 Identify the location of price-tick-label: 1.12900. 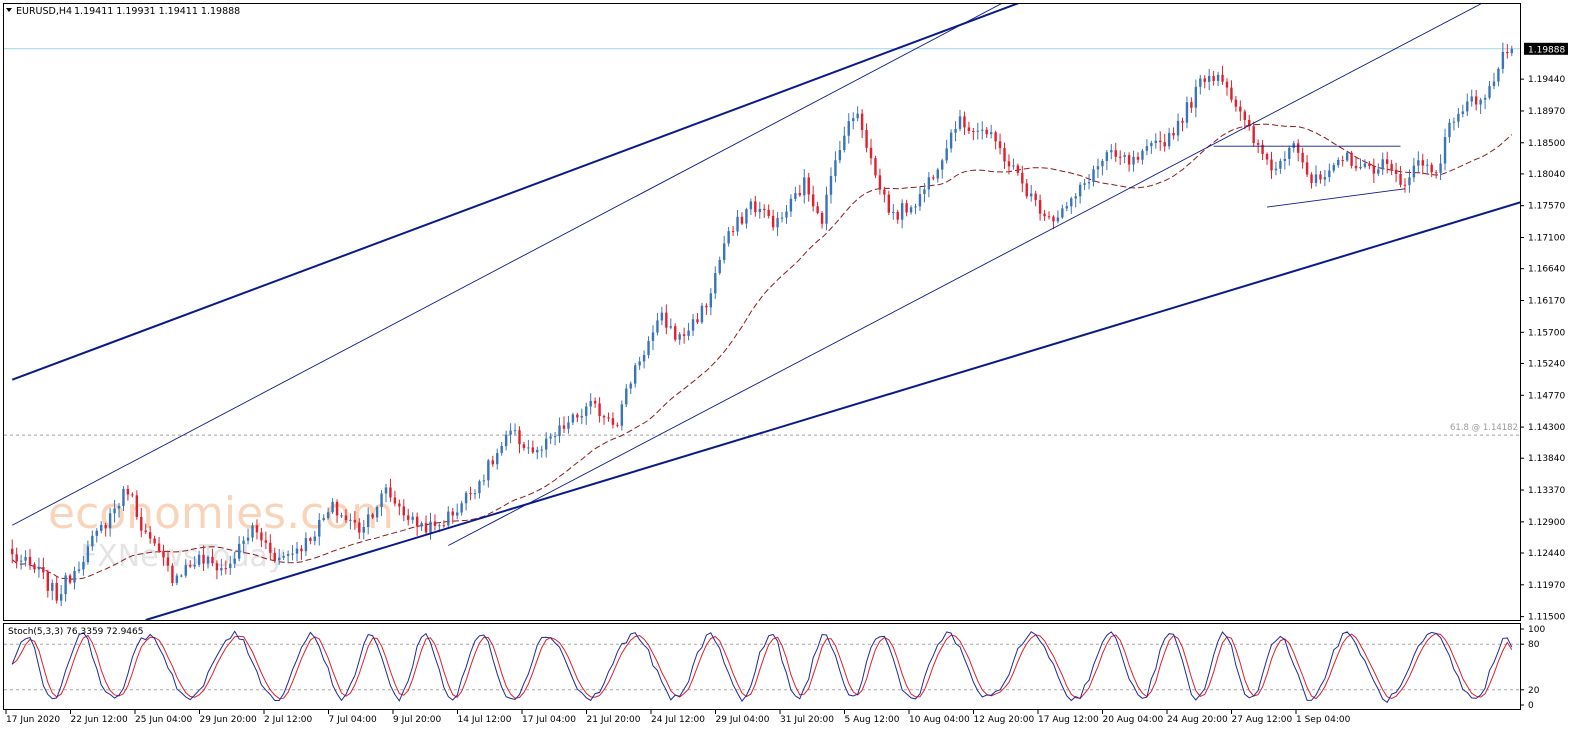
(1546, 523).